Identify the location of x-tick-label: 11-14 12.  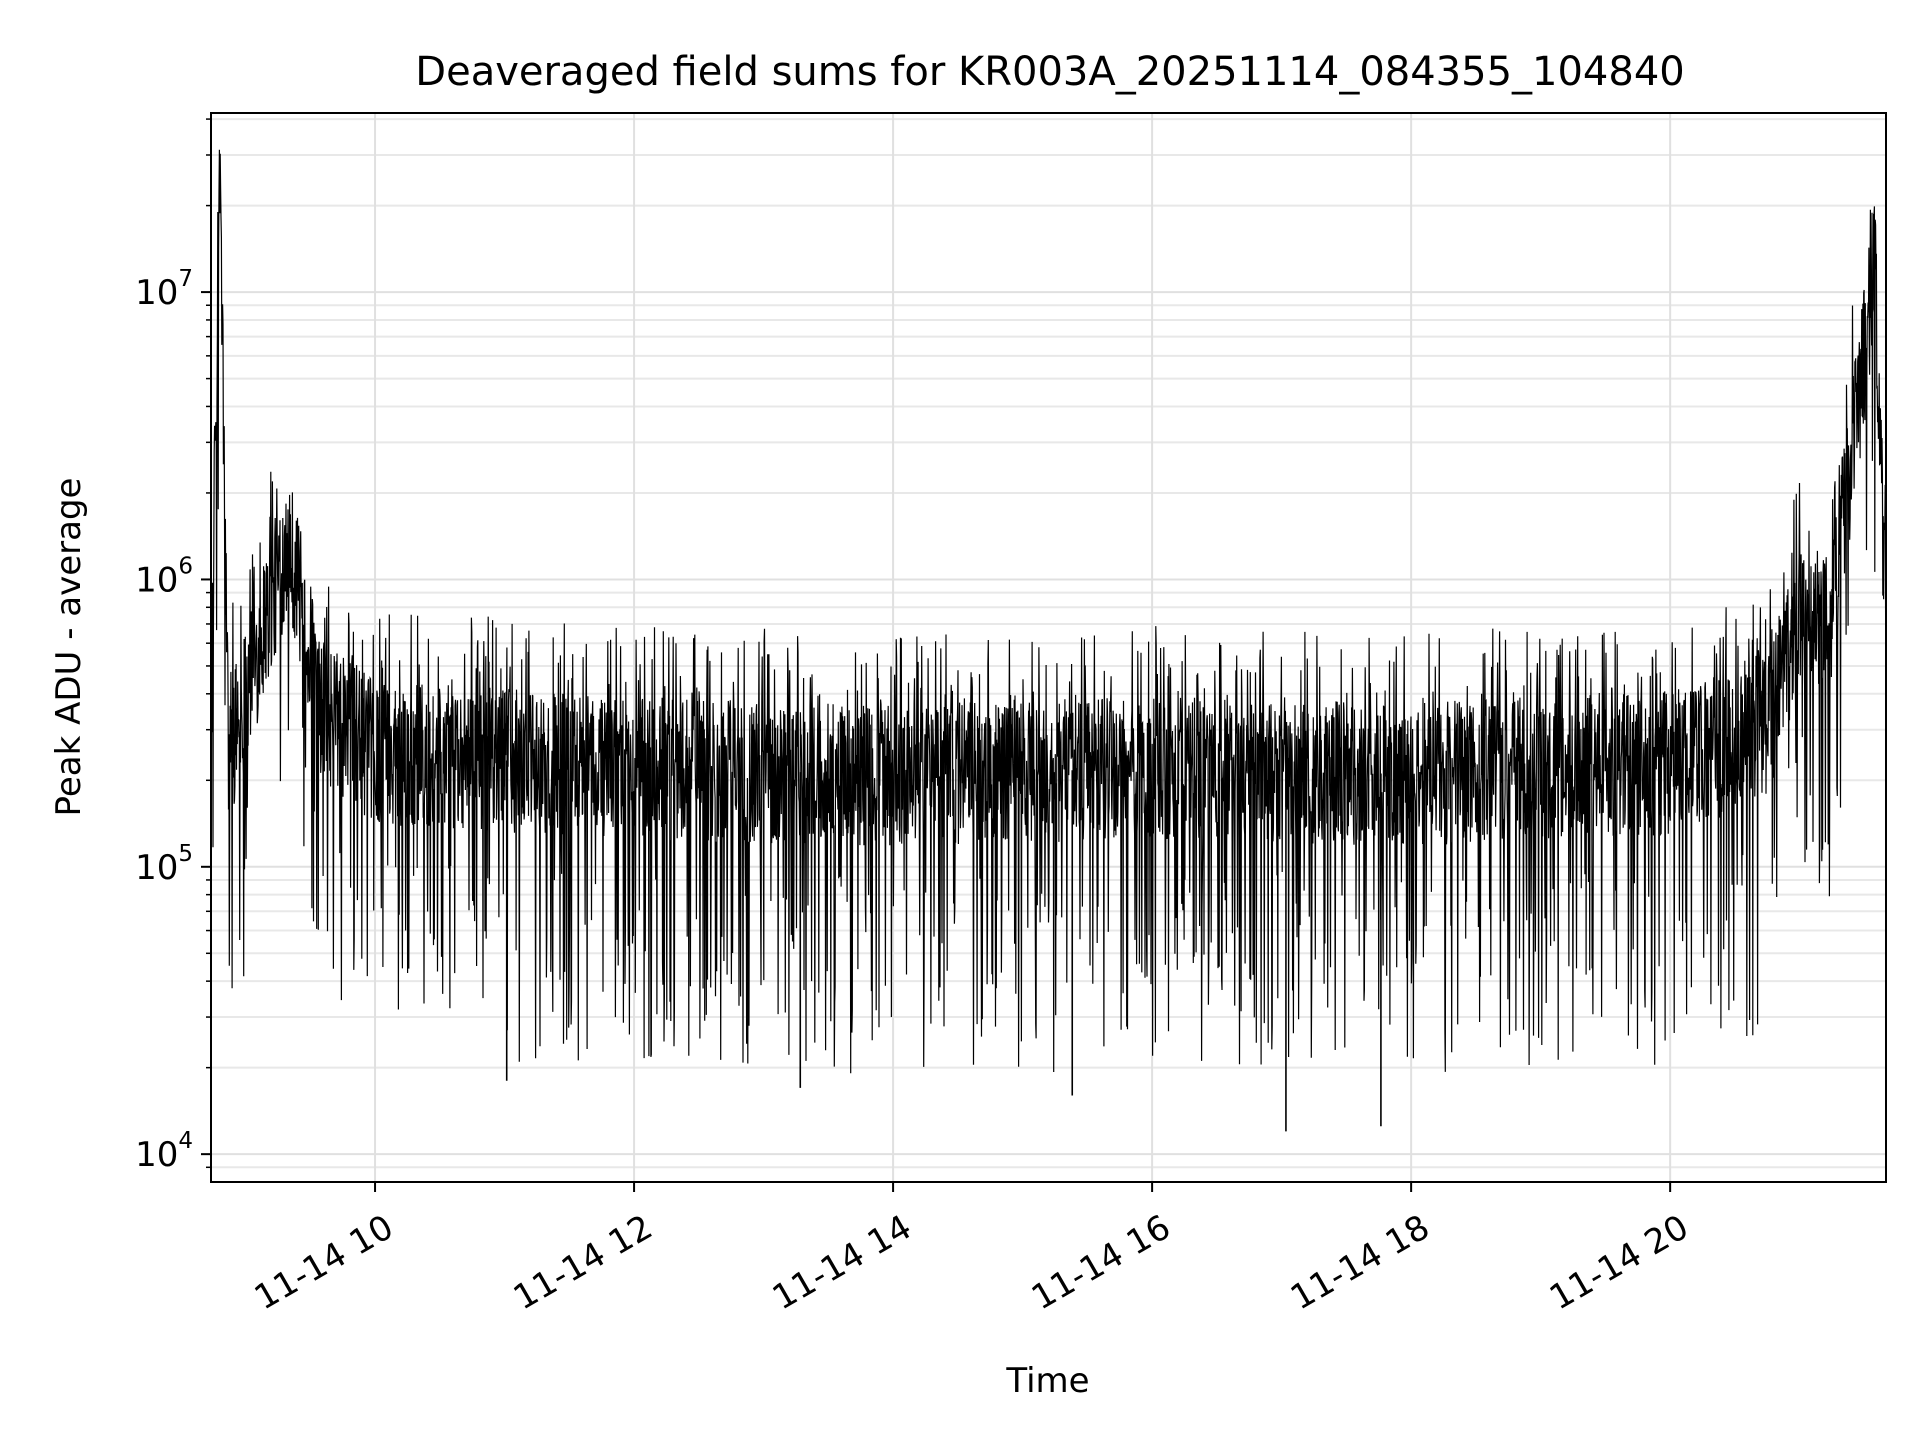
(583, 1262).